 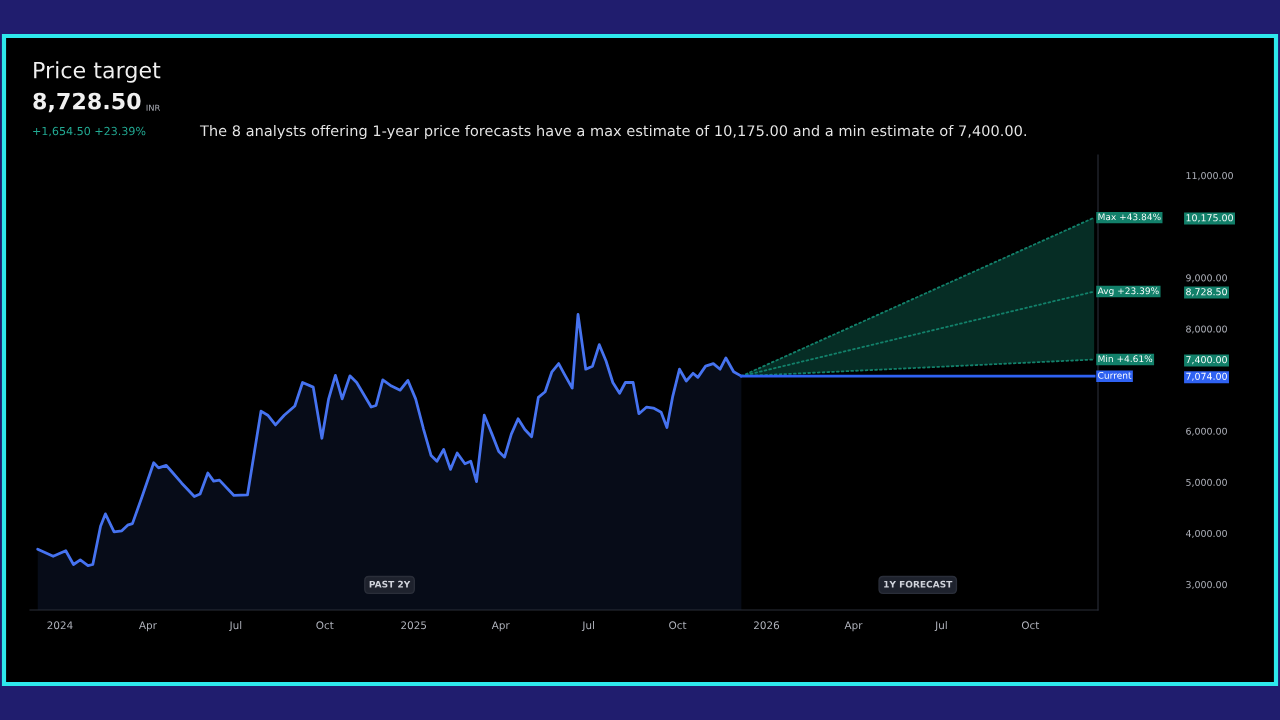 I want to click on y-tick-label: 8,000.00, so click(x=1206, y=329).